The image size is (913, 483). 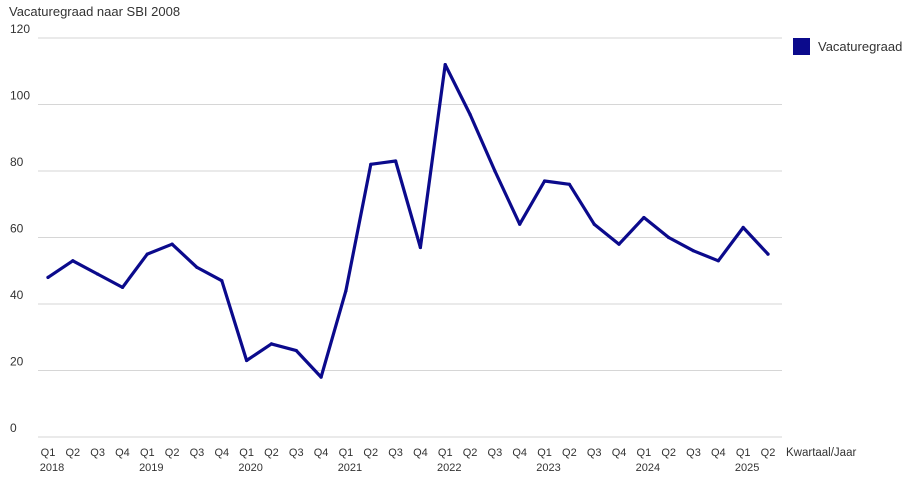 I want to click on legend-swatch, so click(x=801, y=46).